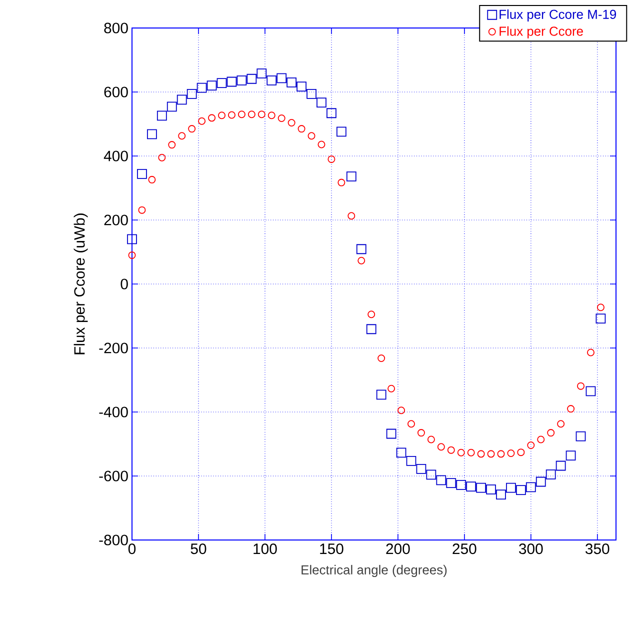 The height and width of the screenshot is (643, 629). I want to click on y-tick-label: 0, so click(124, 284).